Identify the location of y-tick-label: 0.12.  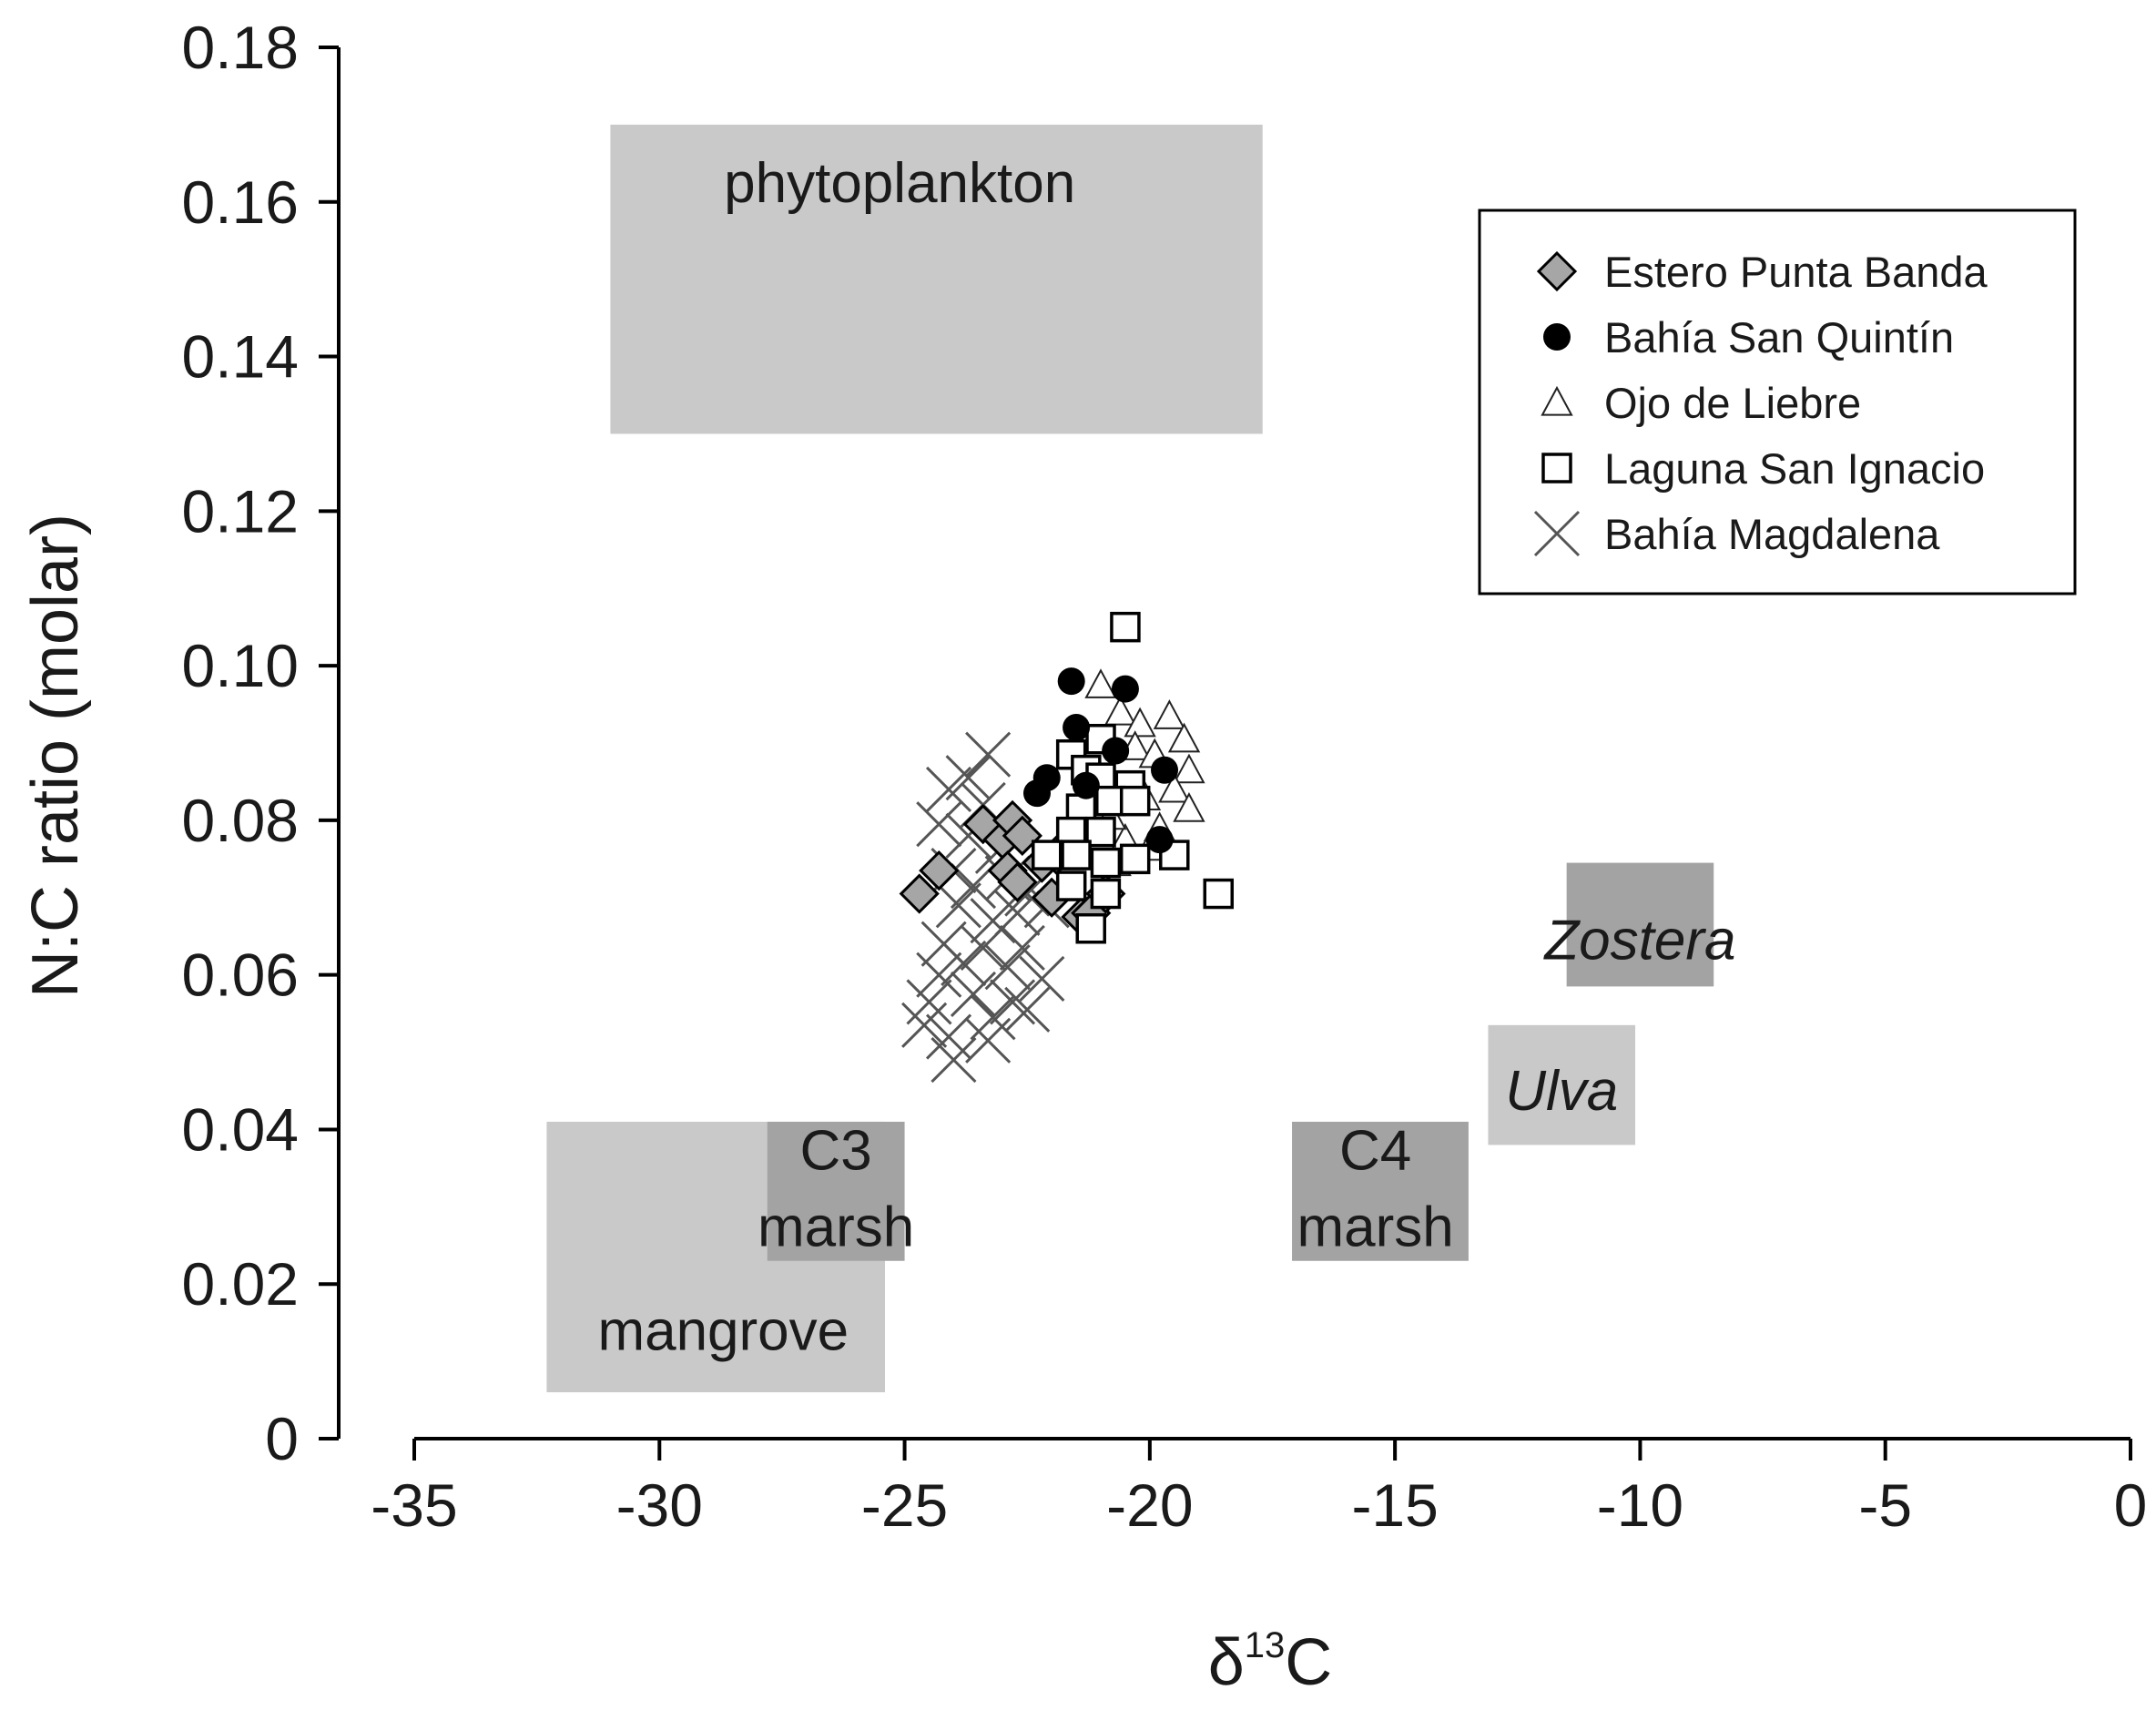
(240, 511).